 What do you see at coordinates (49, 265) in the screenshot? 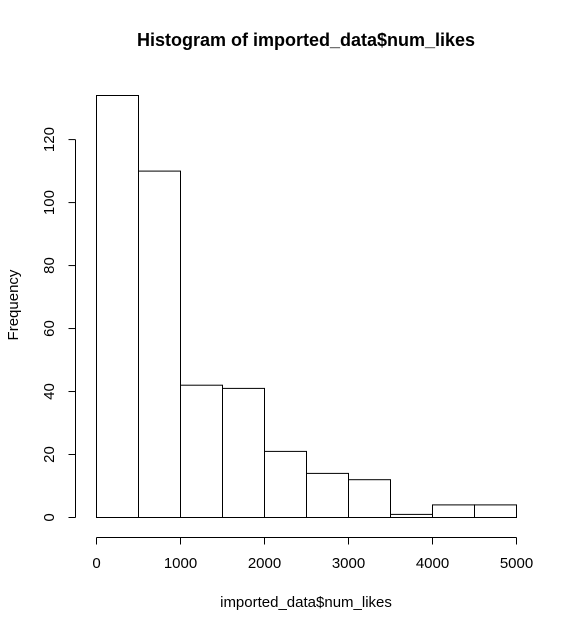
I see `y-tick-label-4: 80` at bounding box center [49, 265].